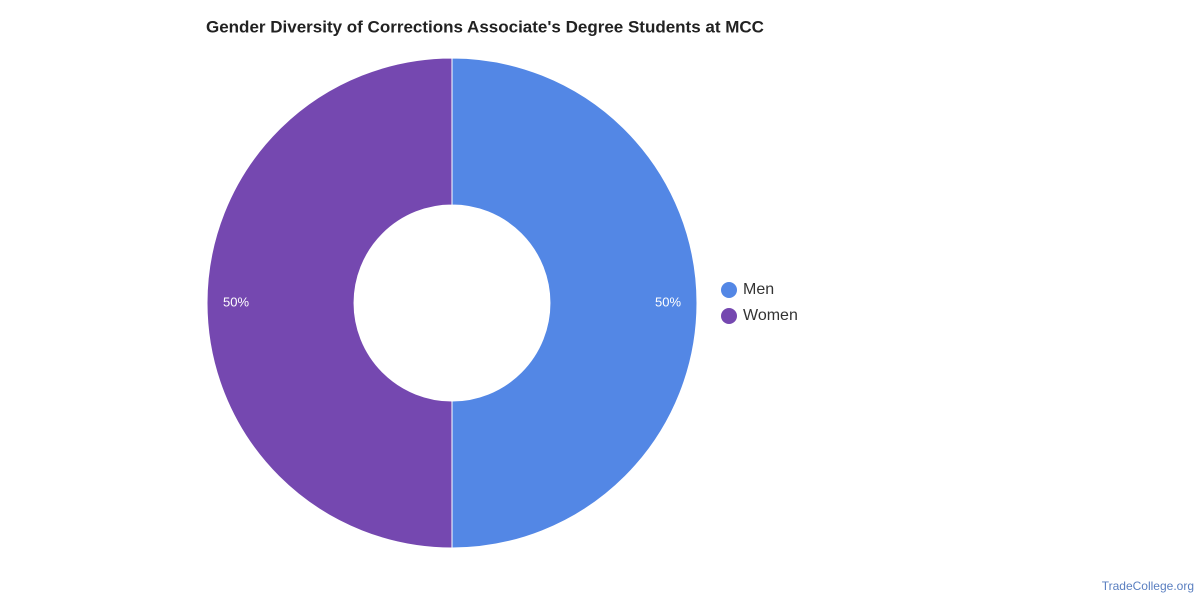 The width and height of the screenshot is (1200, 600). I want to click on legend-label: Women, so click(770, 315).